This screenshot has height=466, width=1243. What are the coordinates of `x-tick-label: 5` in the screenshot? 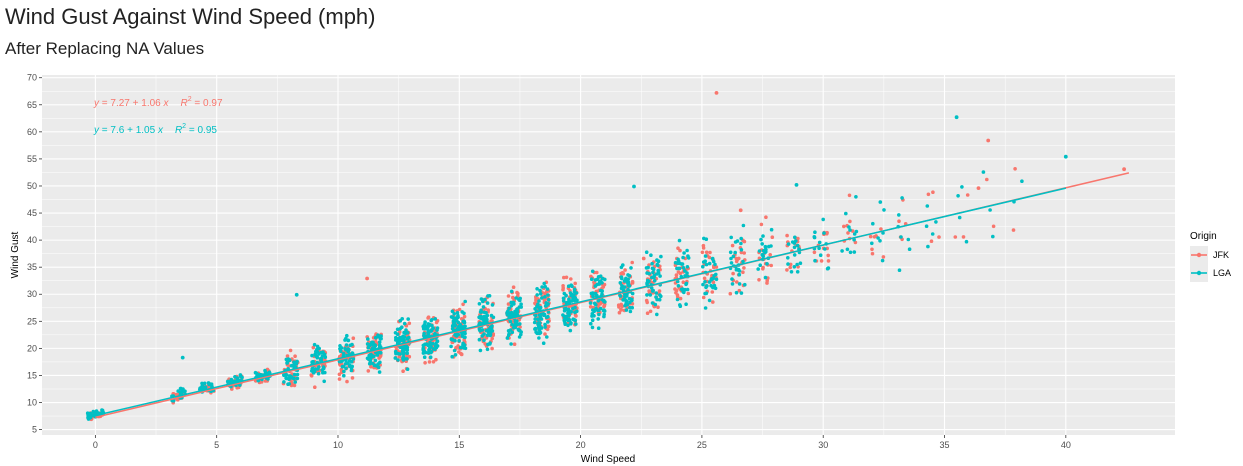 It's located at (216, 445).